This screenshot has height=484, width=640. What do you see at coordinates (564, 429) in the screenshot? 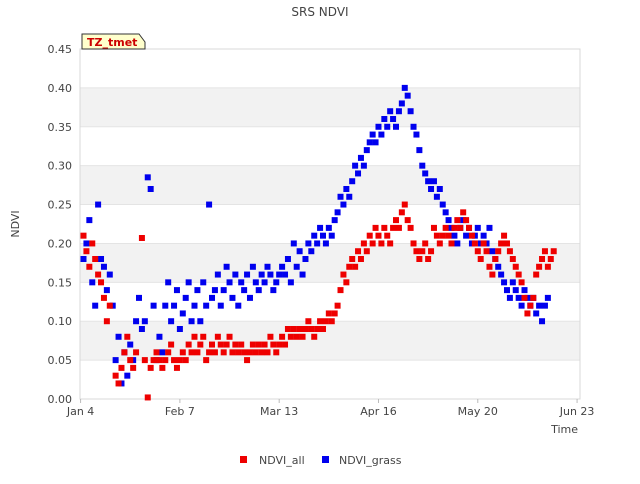
I see `x-axis-label: Time` at bounding box center [564, 429].